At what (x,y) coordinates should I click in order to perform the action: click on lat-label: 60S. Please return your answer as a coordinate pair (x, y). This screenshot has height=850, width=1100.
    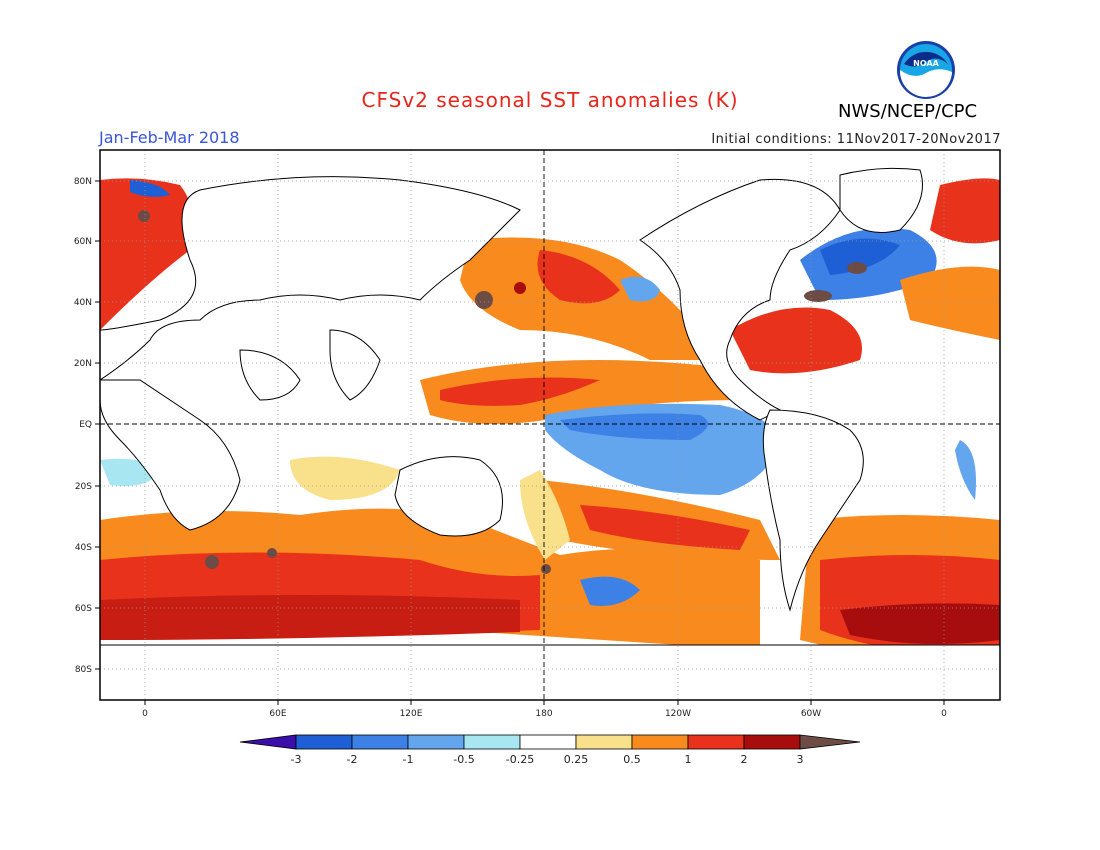
    Looking at the image, I should click on (83, 609).